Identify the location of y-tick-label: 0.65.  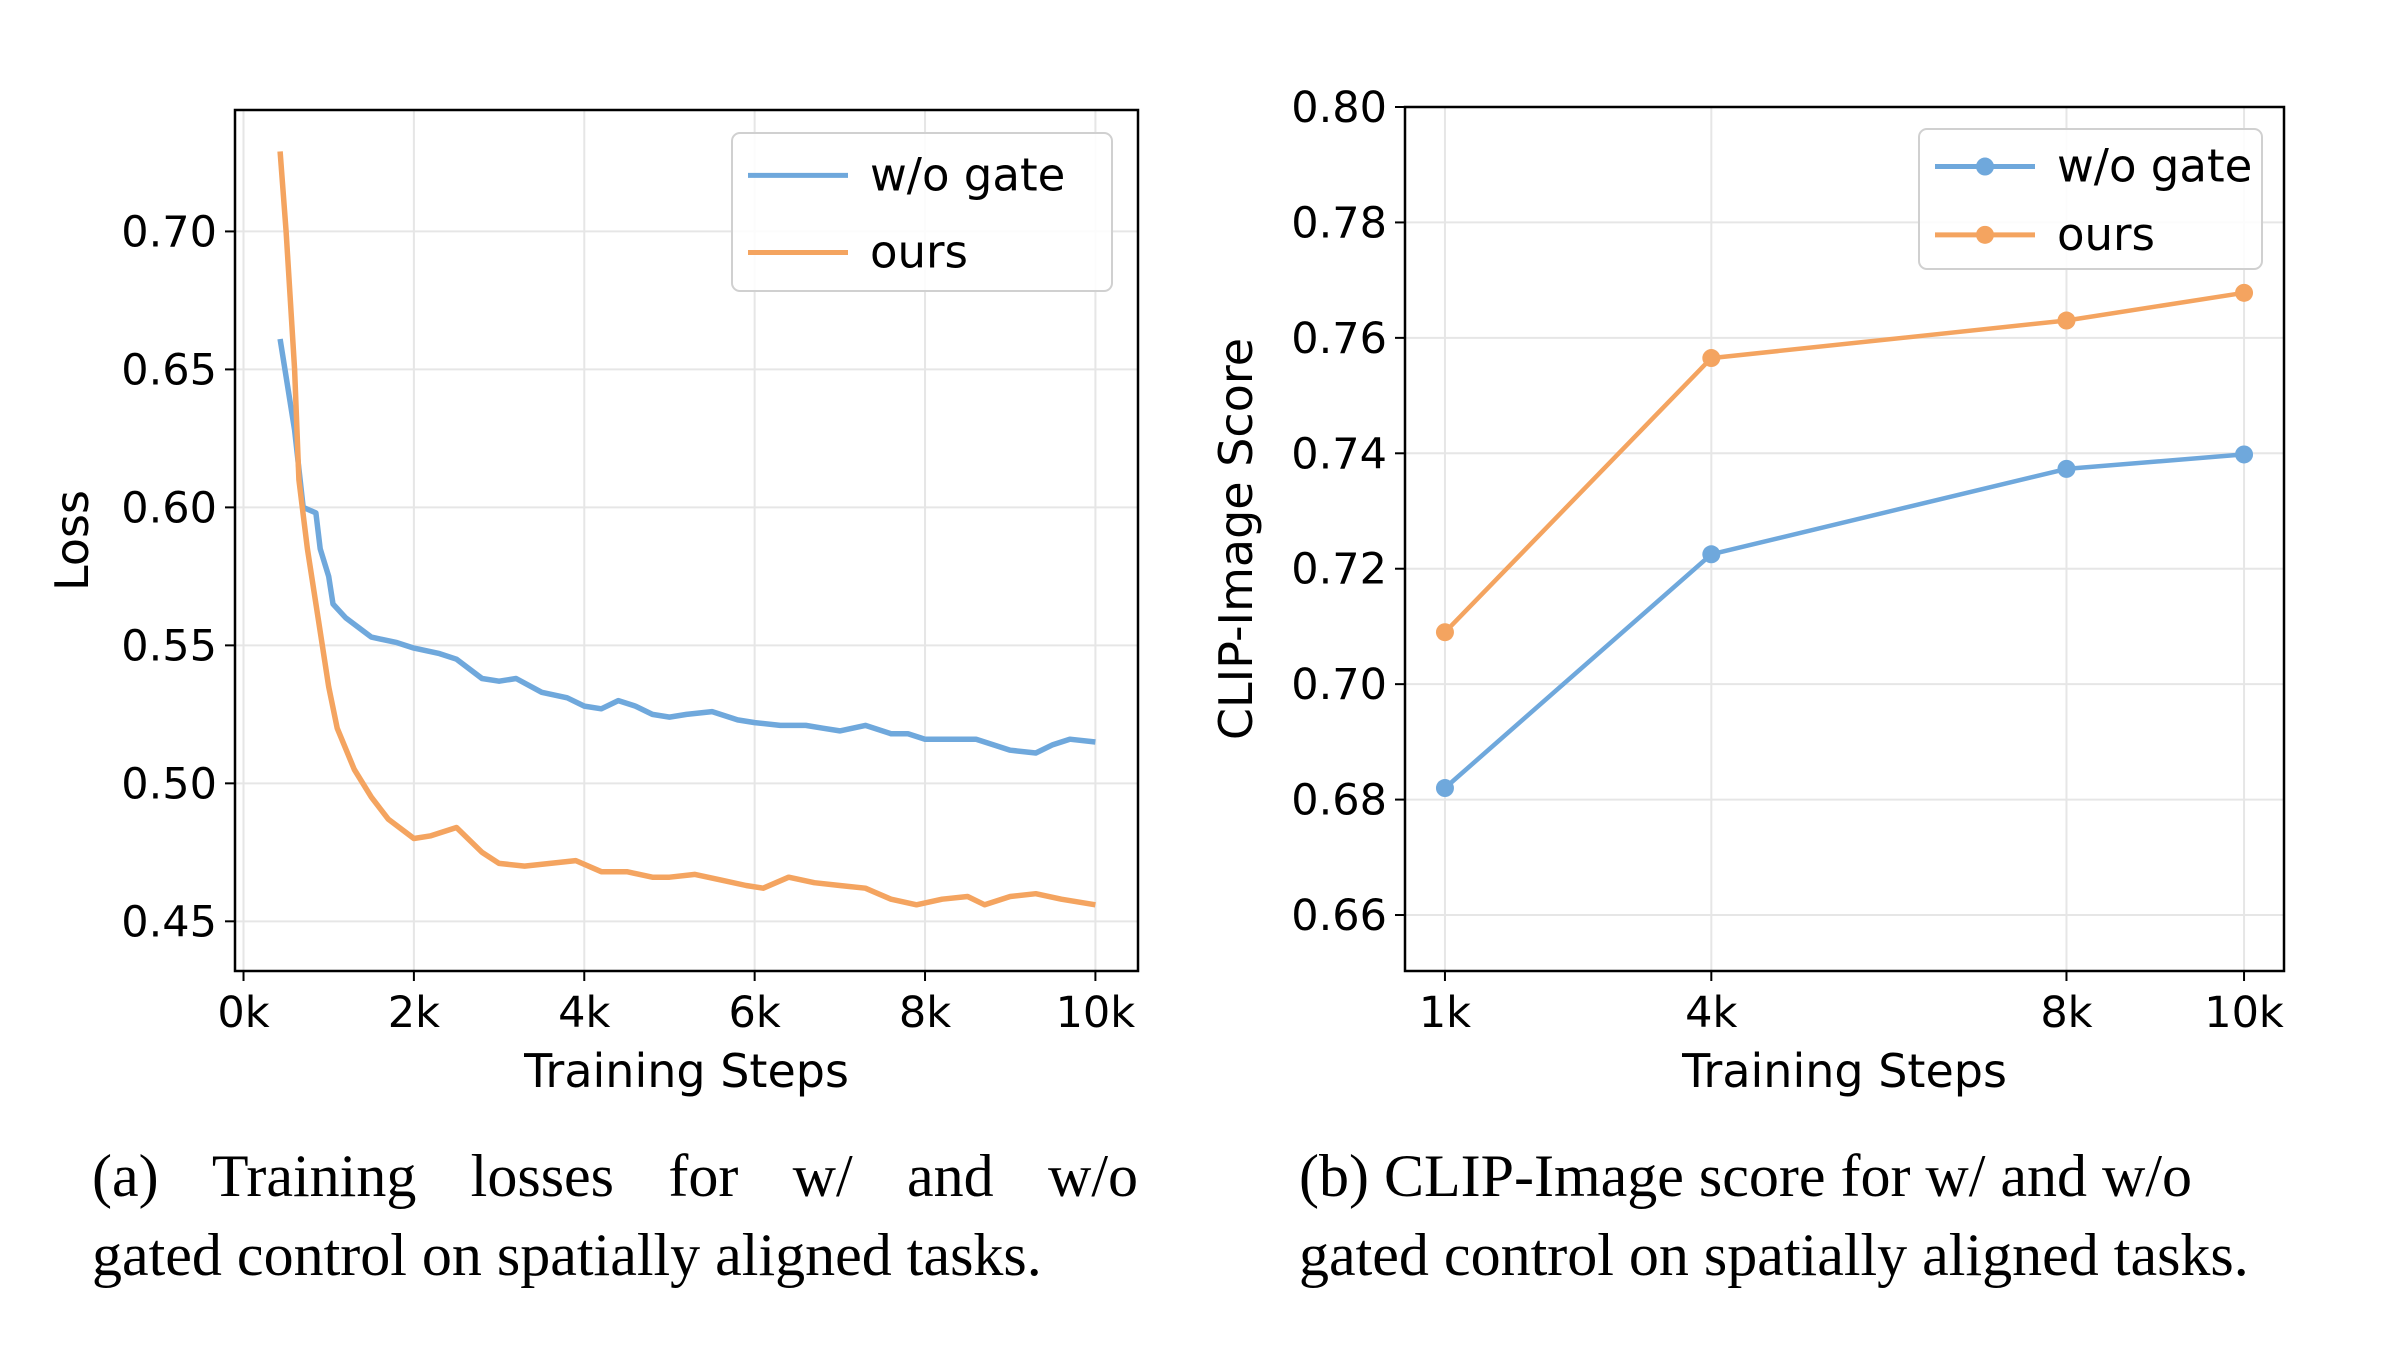
(169, 370).